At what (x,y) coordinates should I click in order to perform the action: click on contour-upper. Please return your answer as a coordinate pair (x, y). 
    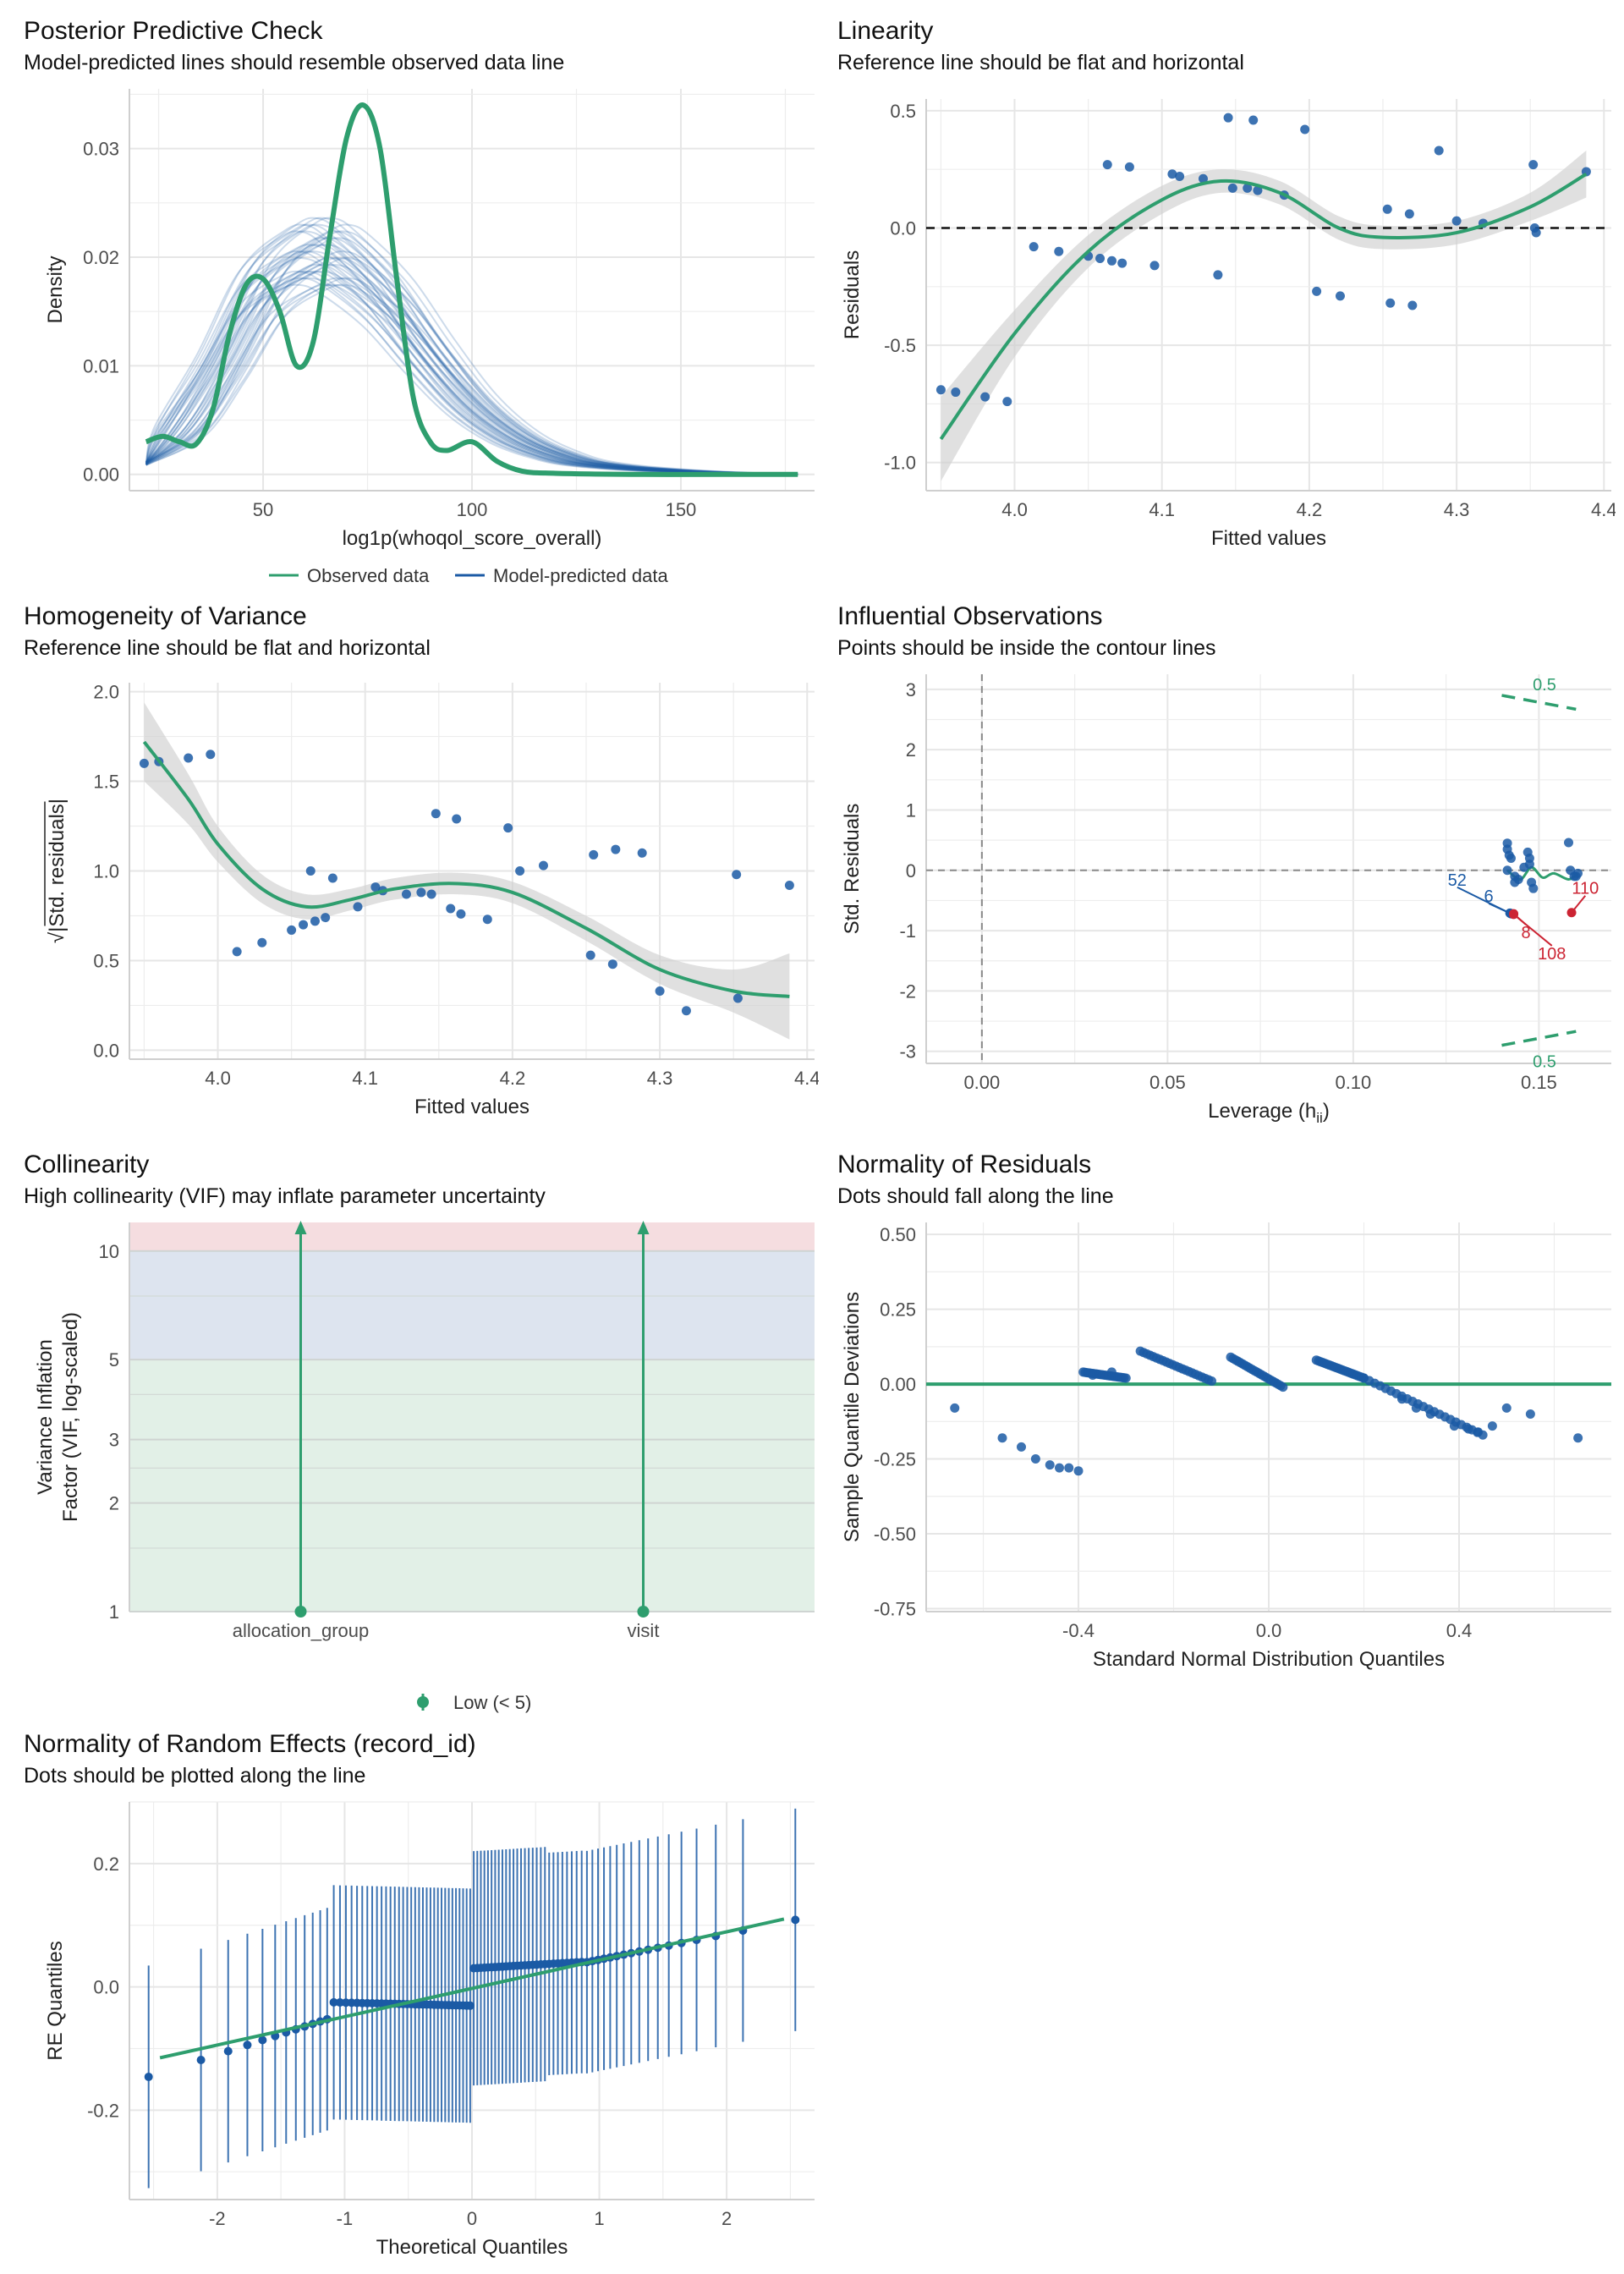
    Looking at the image, I should click on (1539, 703).